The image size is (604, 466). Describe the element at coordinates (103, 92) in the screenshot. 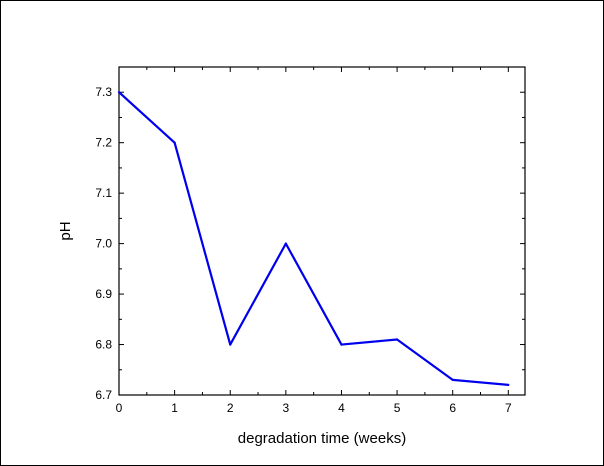

I see `y-tick-label: 7.3` at that location.